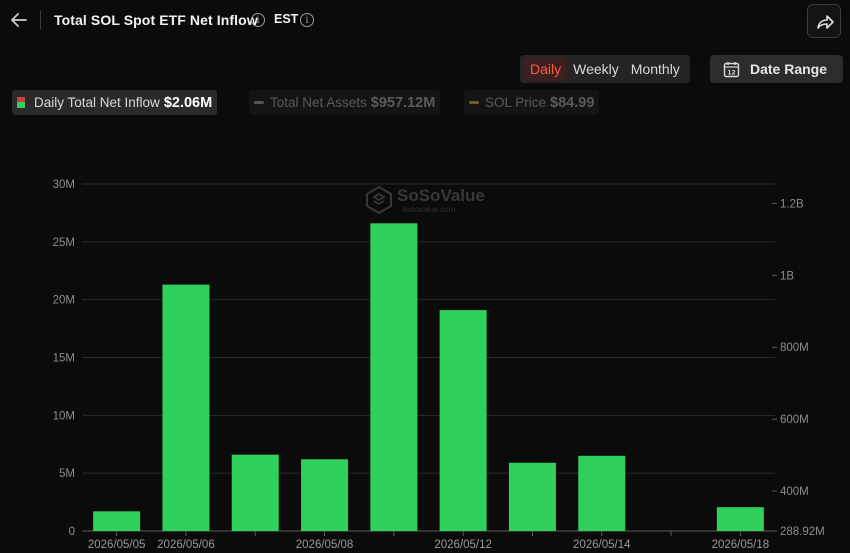  I want to click on timezone-info-icon: i, so click(307, 20).